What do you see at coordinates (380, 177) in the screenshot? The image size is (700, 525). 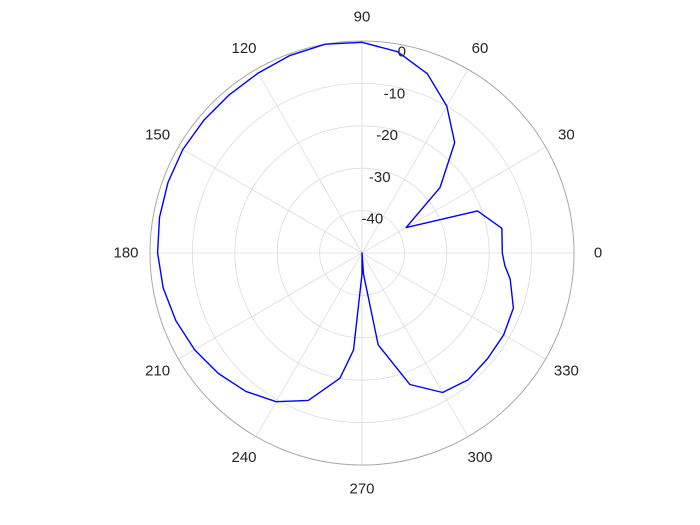 I see `r-tick-label: -30` at bounding box center [380, 177].